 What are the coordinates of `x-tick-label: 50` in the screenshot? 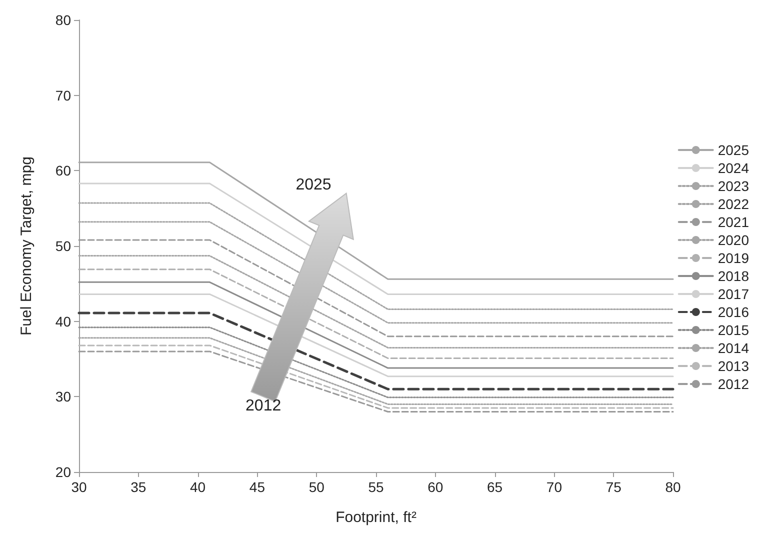 It's located at (316, 487).